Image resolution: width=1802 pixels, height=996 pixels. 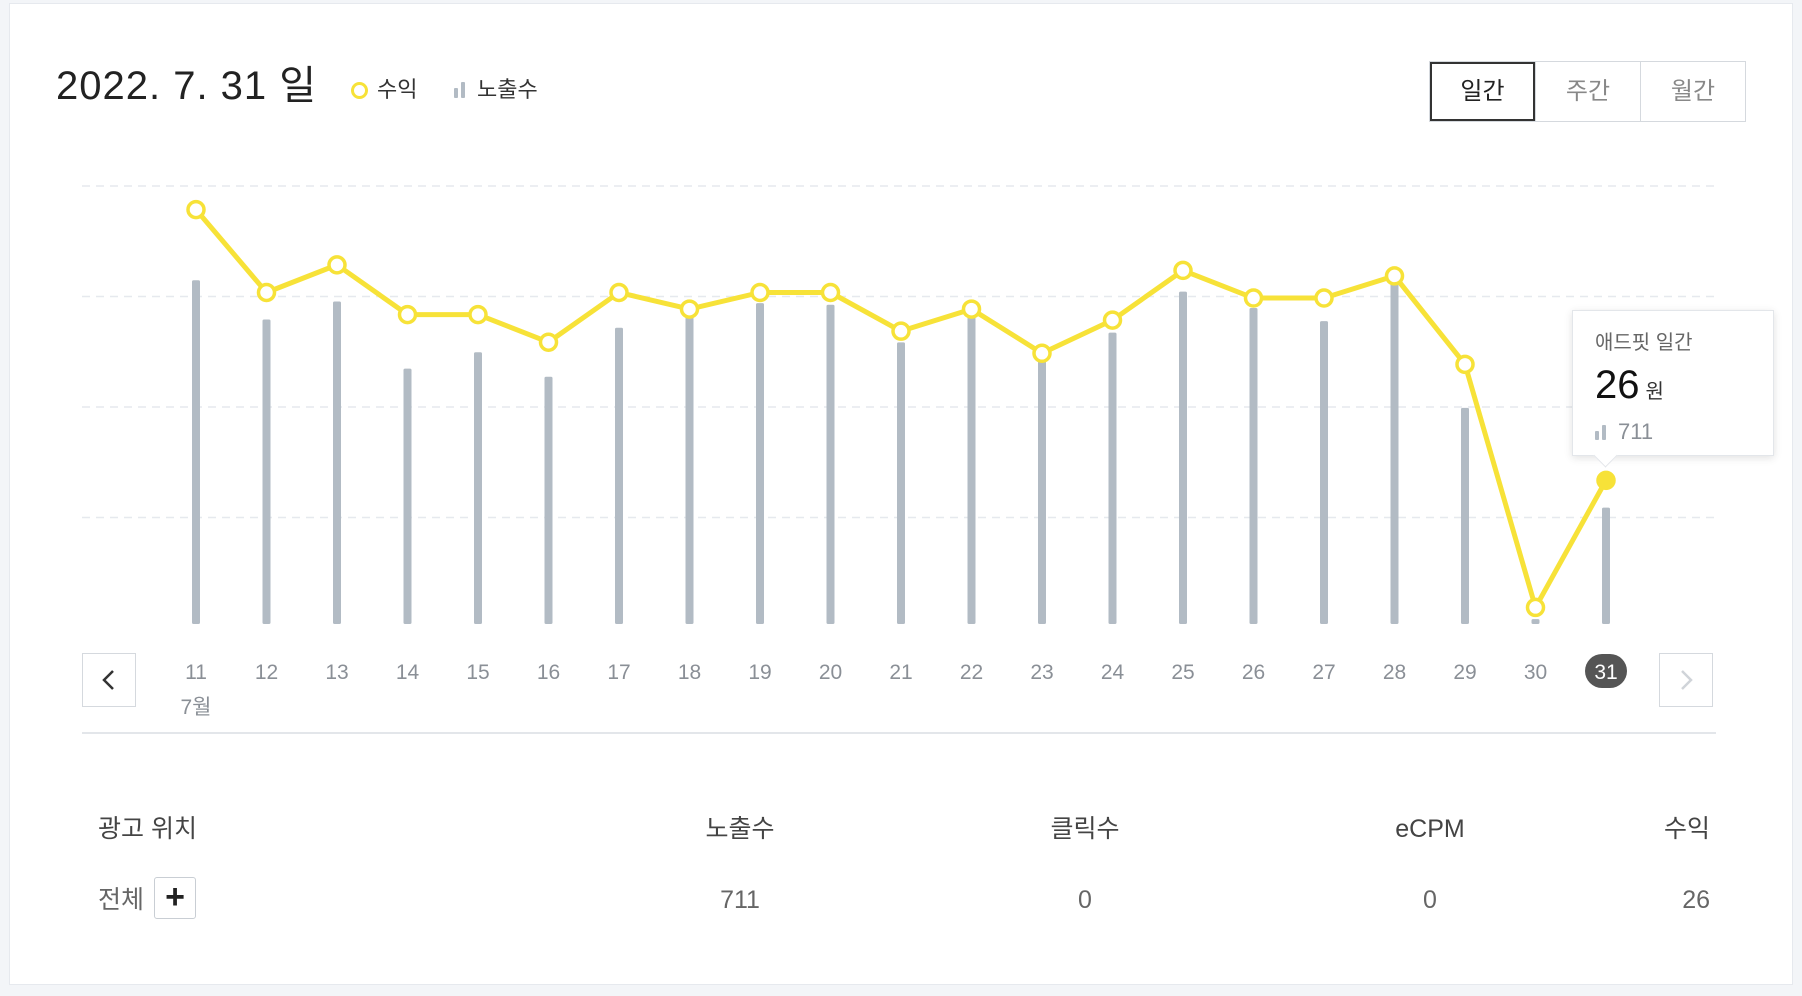 I want to click on header-clicks: 클릭수, so click(x=1085, y=829).